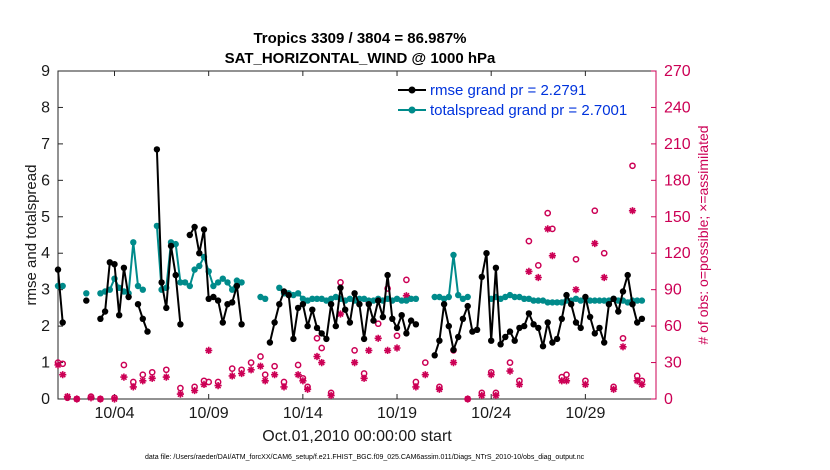  Describe the element at coordinates (114, 413) in the screenshot. I see `x-tick-label: 10/04` at that location.